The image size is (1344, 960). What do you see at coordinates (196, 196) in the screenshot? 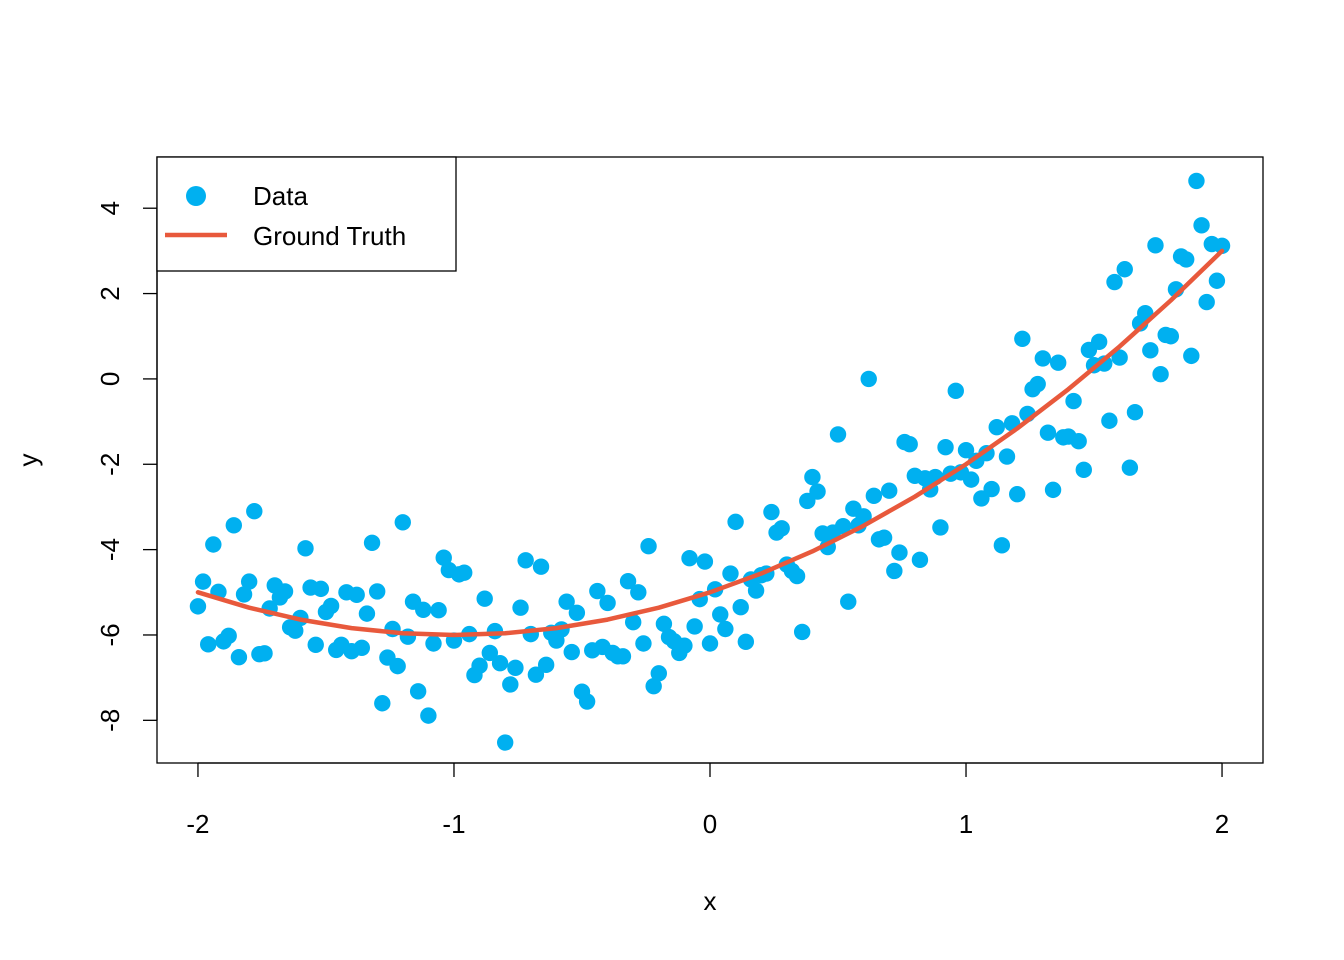
I see `legend-marker-data` at bounding box center [196, 196].